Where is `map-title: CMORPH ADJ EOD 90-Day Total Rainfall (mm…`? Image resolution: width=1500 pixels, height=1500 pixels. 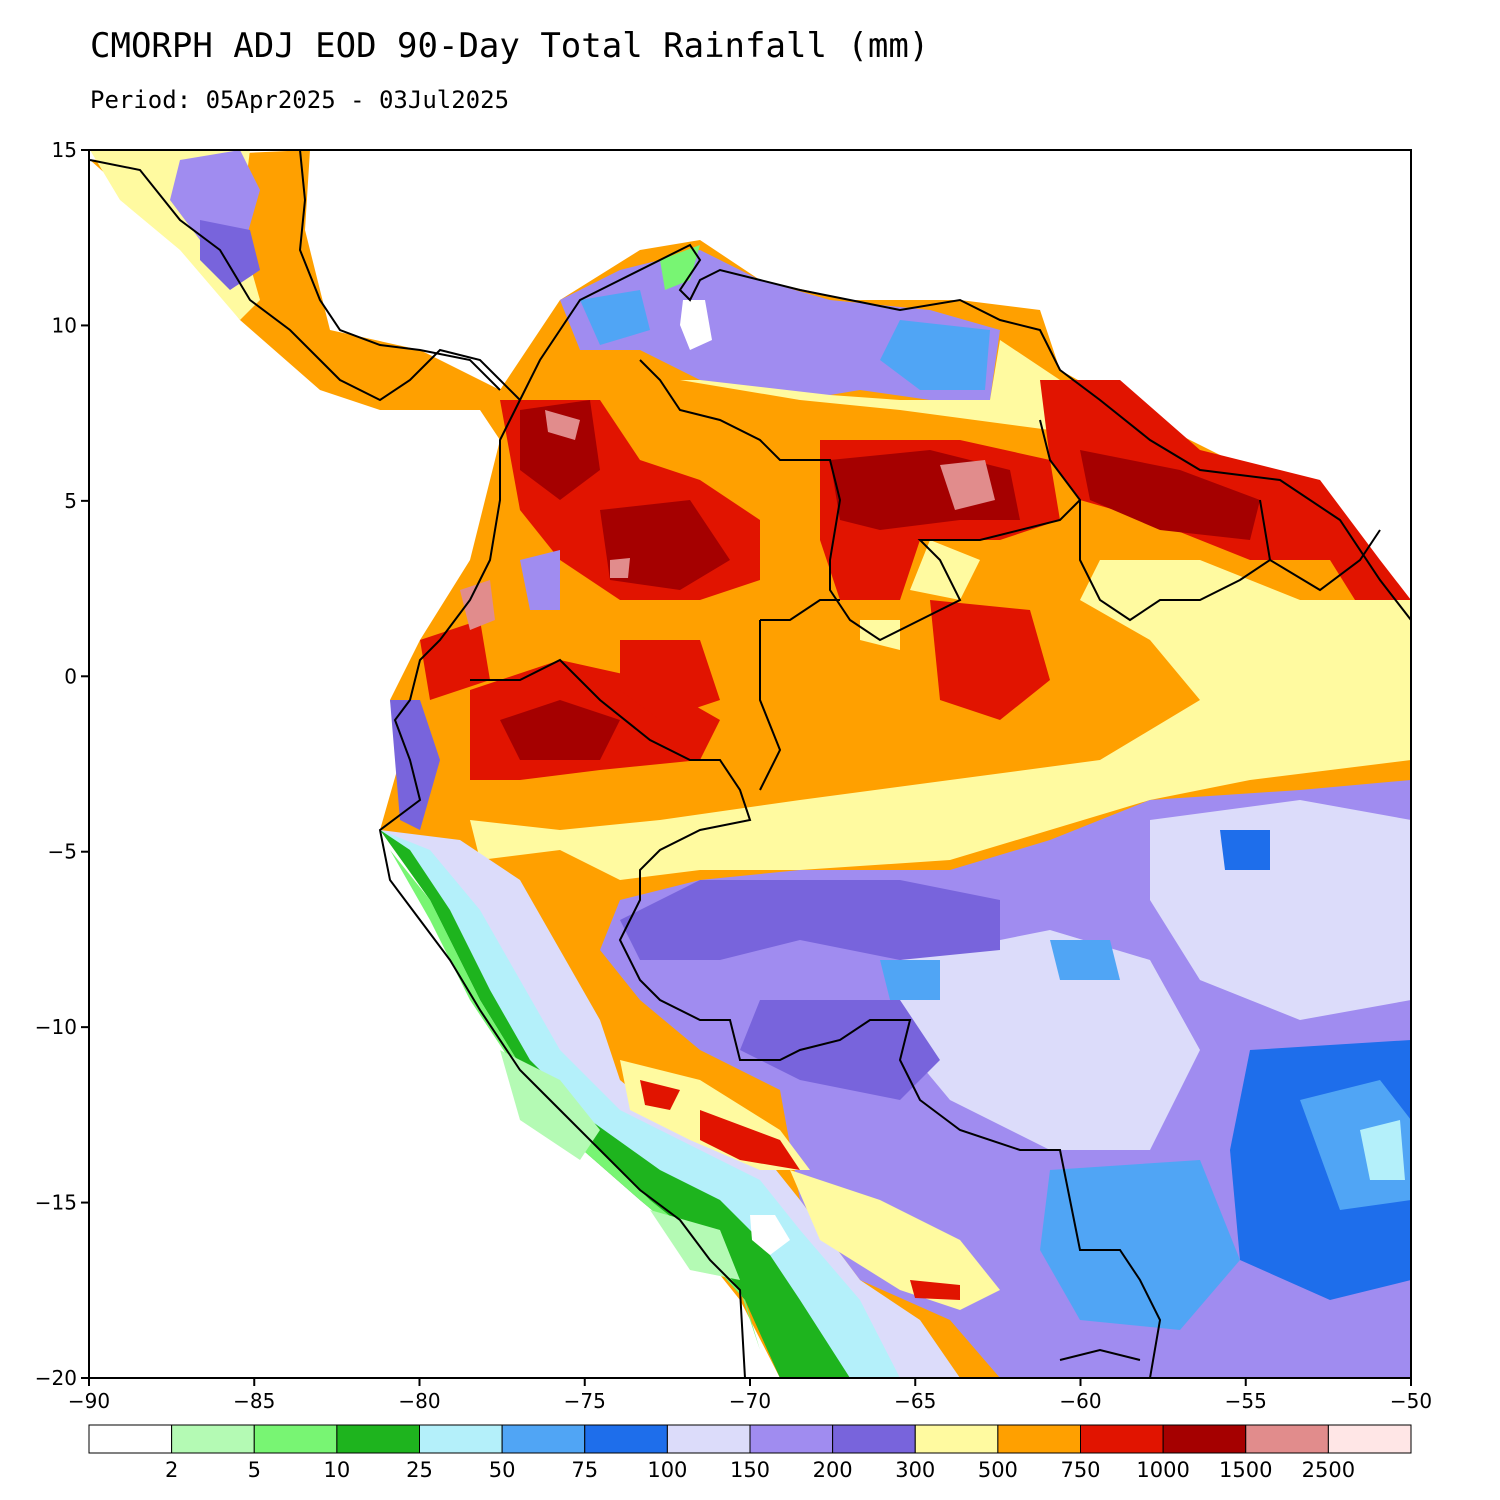
map-title: CMORPH ADJ EOD 90-Day Total Rainfall (mm… is located at coordinates (510, 46).